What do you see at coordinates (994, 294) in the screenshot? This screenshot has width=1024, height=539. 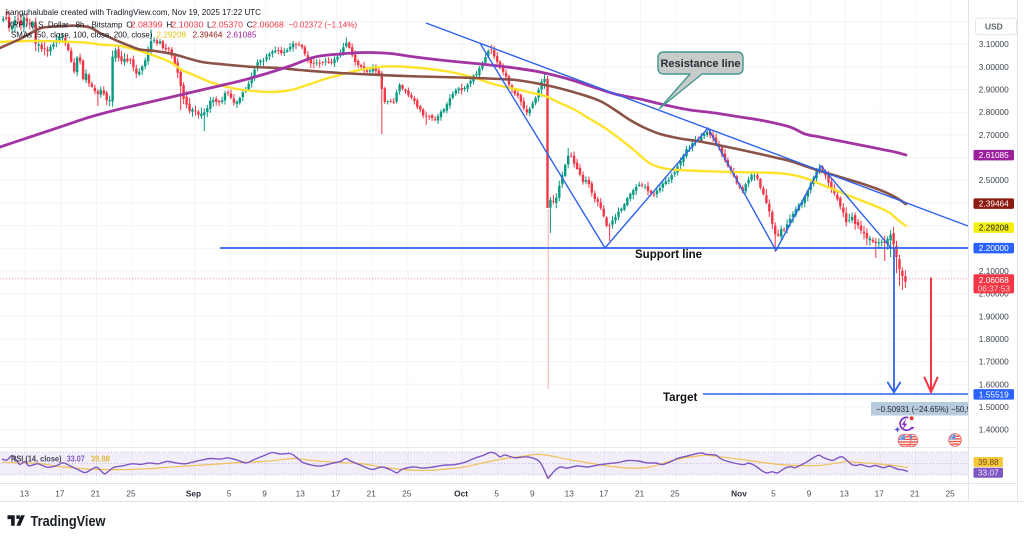 I see `svg-text: 2.00000` at bounding box center [994, 294].